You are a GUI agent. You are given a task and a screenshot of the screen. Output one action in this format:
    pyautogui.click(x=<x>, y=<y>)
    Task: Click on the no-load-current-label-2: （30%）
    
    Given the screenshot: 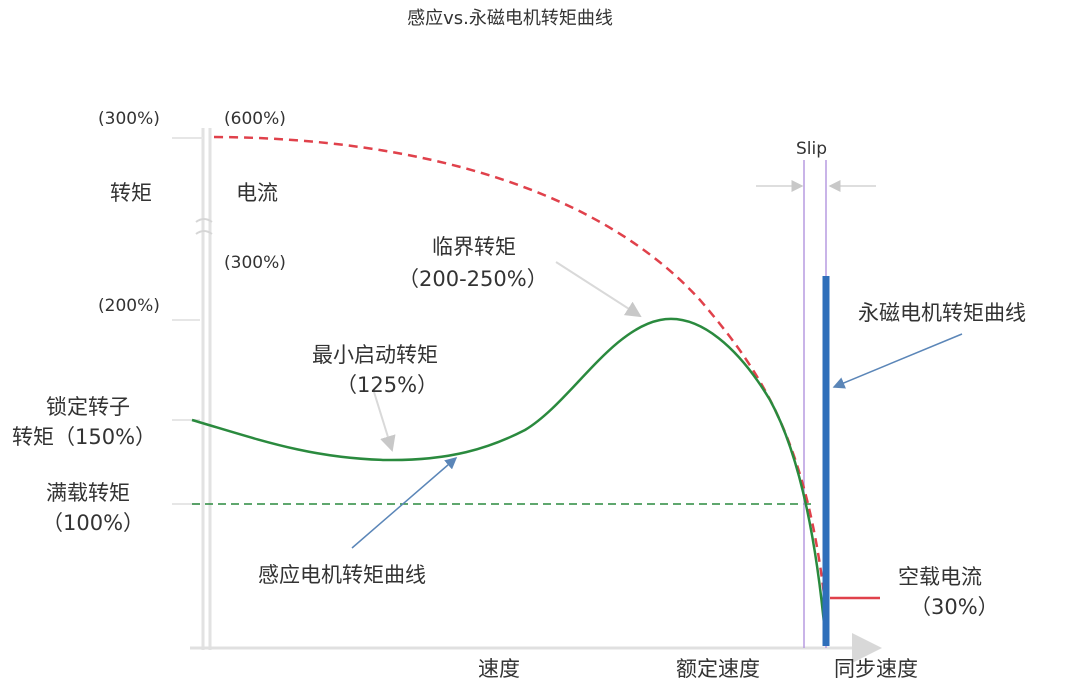 What is the action you would take?
    pyautogui.click(x=954, y=607)
    